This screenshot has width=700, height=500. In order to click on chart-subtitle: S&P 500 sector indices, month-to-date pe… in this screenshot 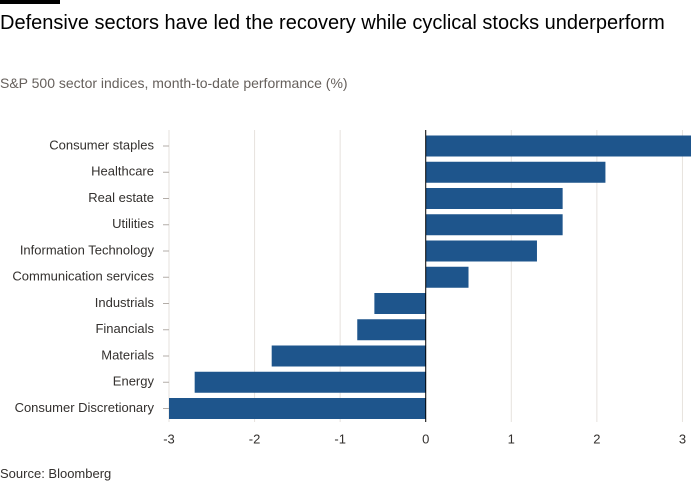, I will do `click(174, 83)`.